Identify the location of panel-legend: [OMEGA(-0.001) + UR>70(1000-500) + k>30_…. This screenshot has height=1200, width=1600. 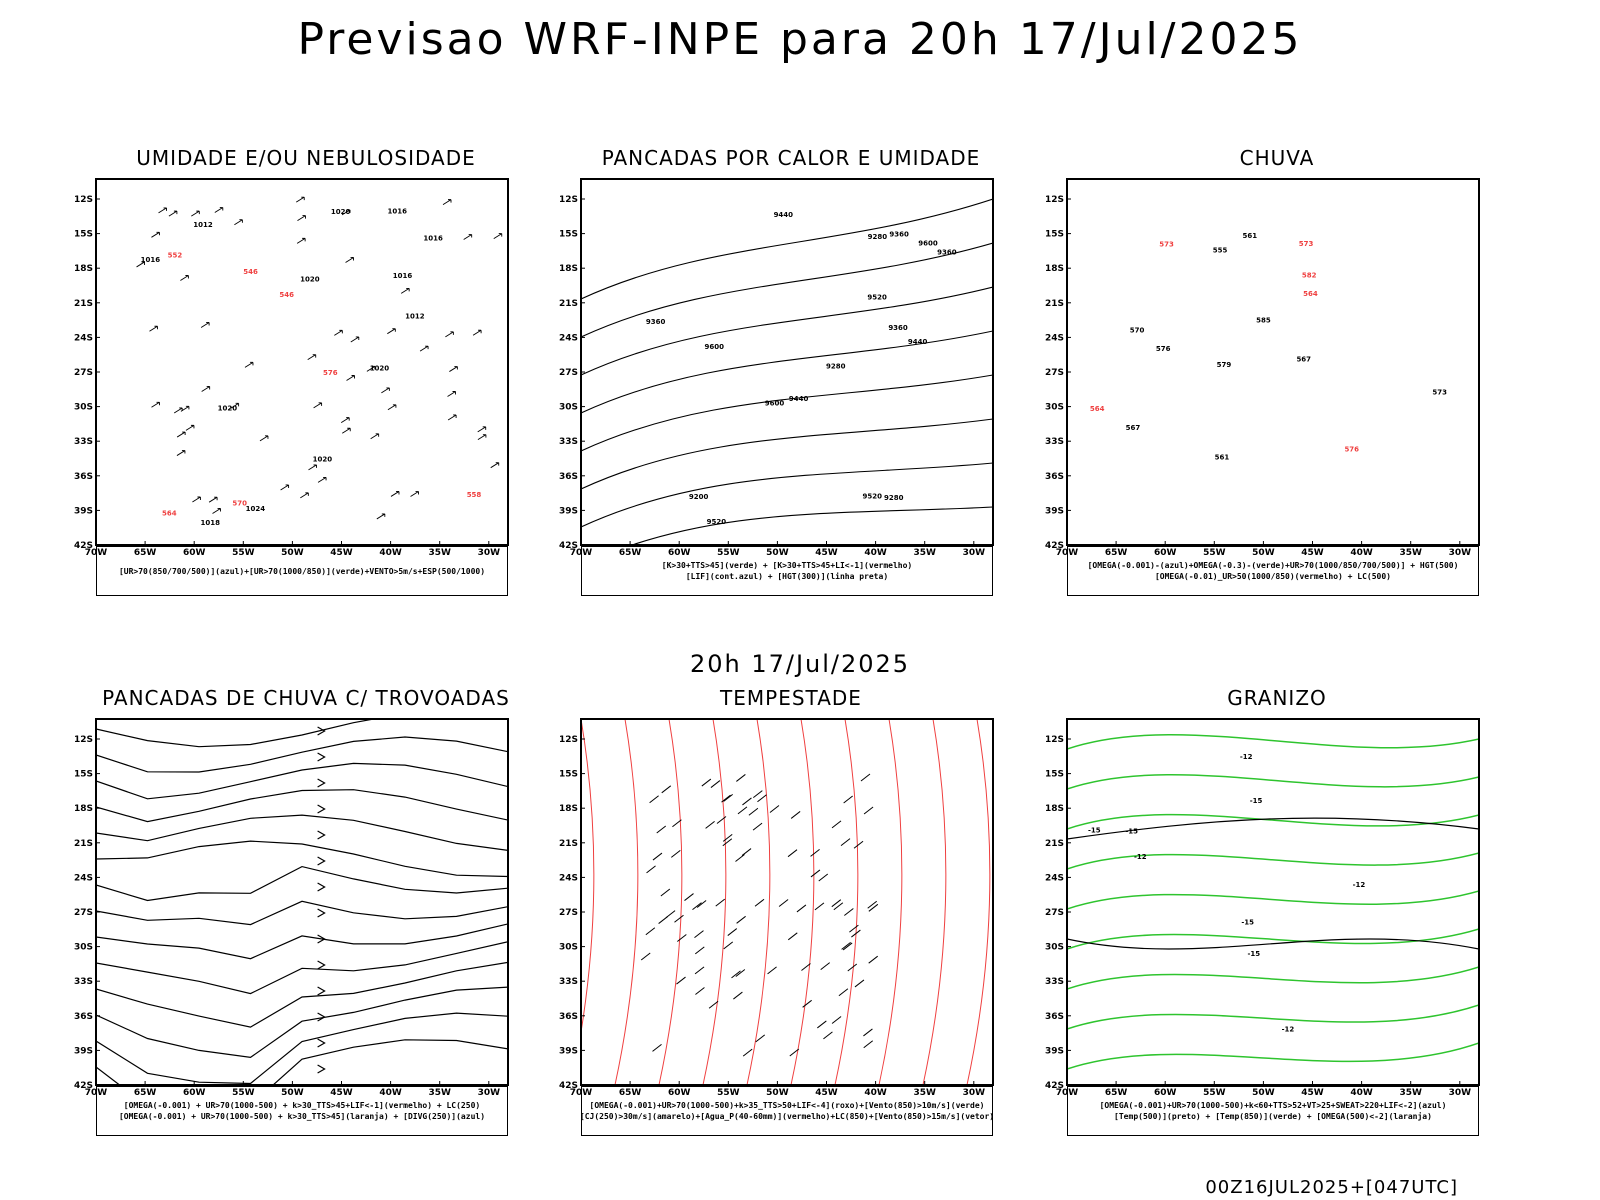
(302, 1111).